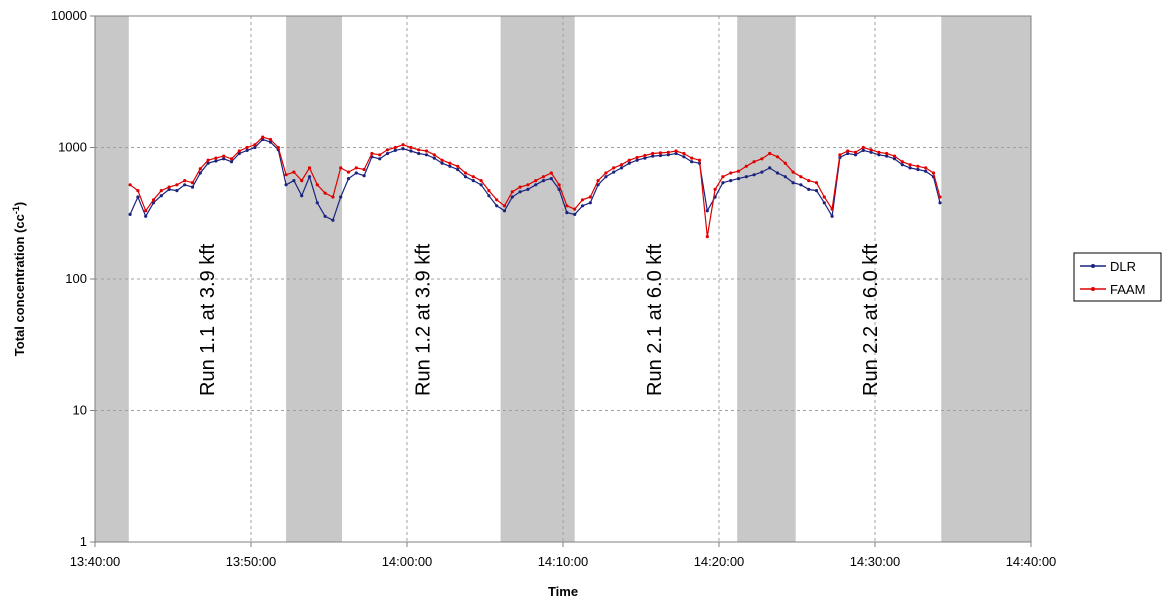  Describe the element at coordinates (80, 410) in the screenshot. I see `y-tick-label: 10` at that location.